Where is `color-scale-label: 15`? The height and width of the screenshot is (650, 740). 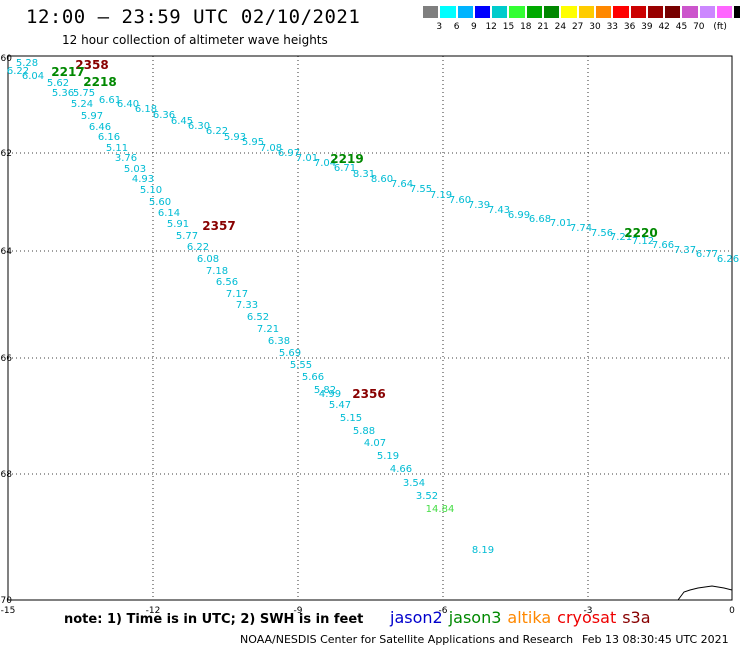 color-scale-label: 15 is located at coordinates (508, 27).